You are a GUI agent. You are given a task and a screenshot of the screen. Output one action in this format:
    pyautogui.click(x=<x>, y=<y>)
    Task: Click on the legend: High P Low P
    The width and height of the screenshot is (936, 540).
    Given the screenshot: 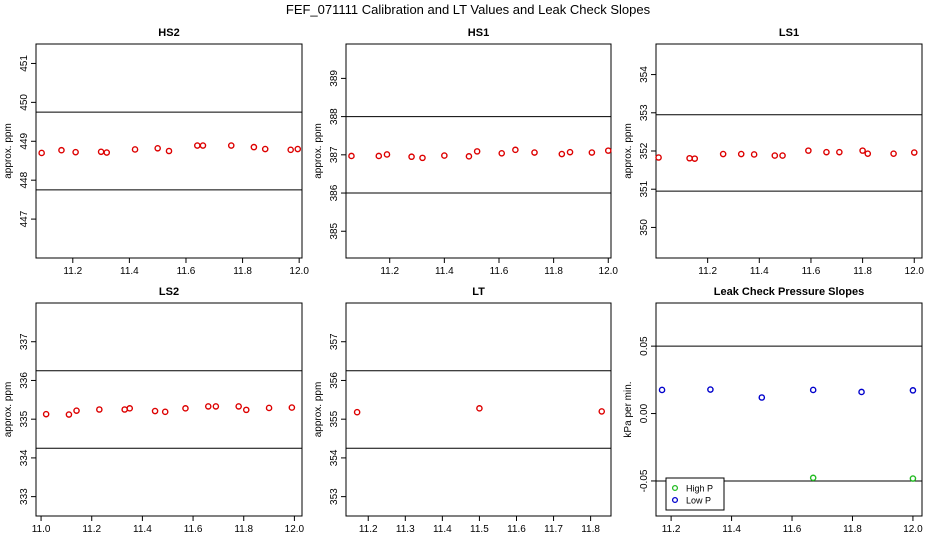 What is the action you would take?
    pyautogui.click(x=695, y=494)
    